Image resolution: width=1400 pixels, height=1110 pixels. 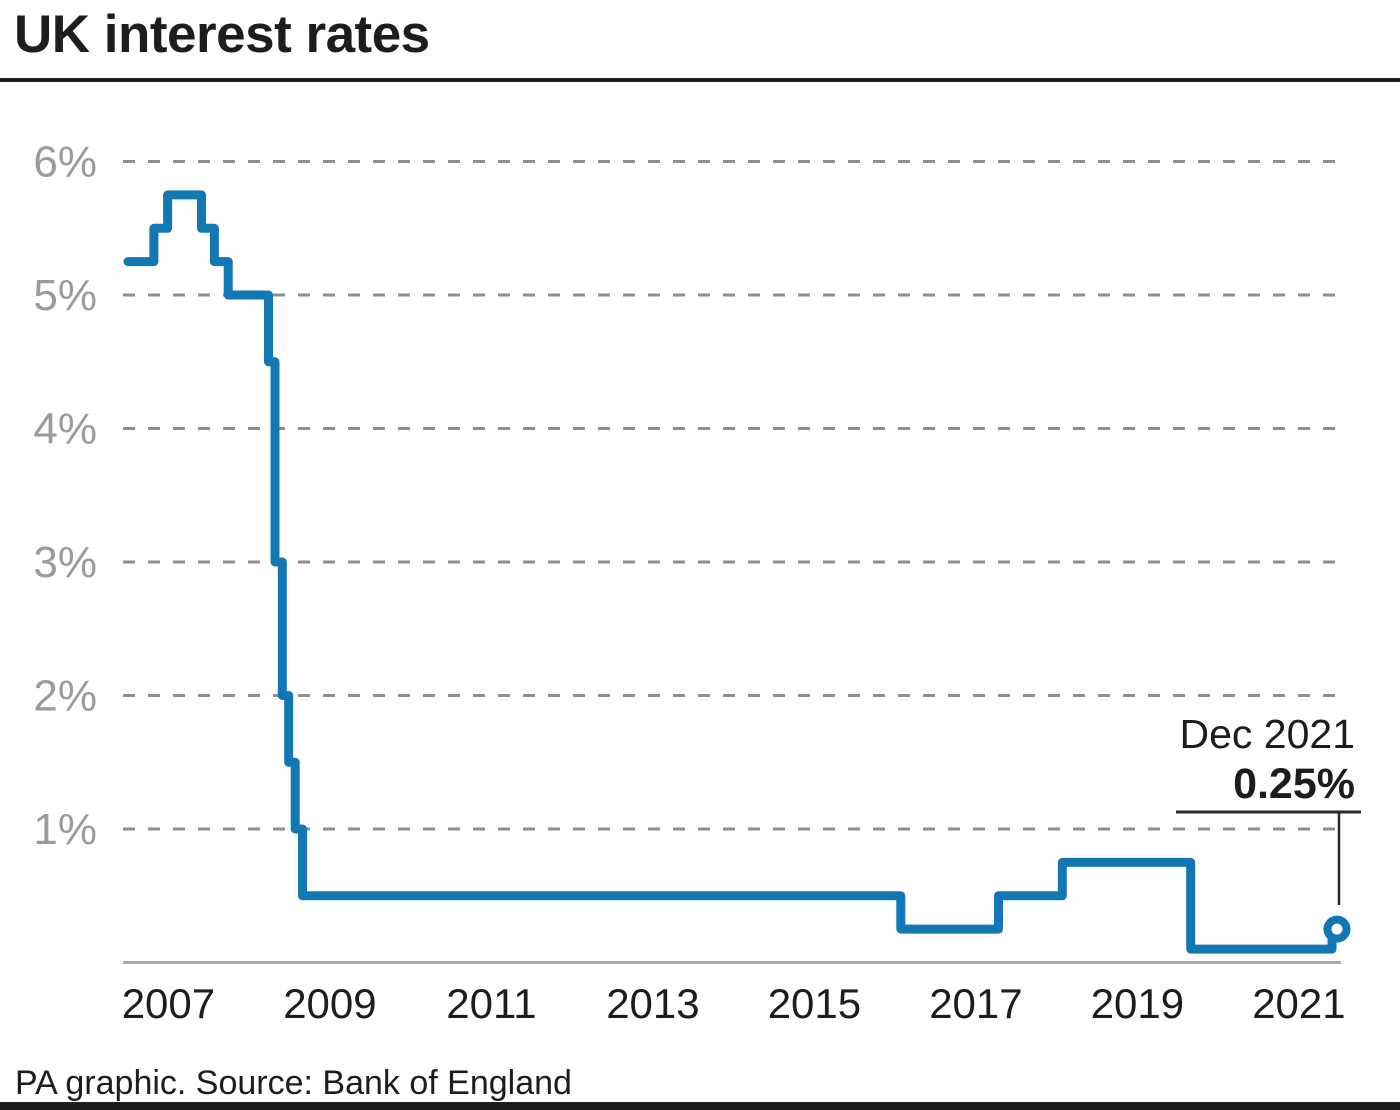 I want to click on y-tick-label: 3%, so click(x=65, y=562).